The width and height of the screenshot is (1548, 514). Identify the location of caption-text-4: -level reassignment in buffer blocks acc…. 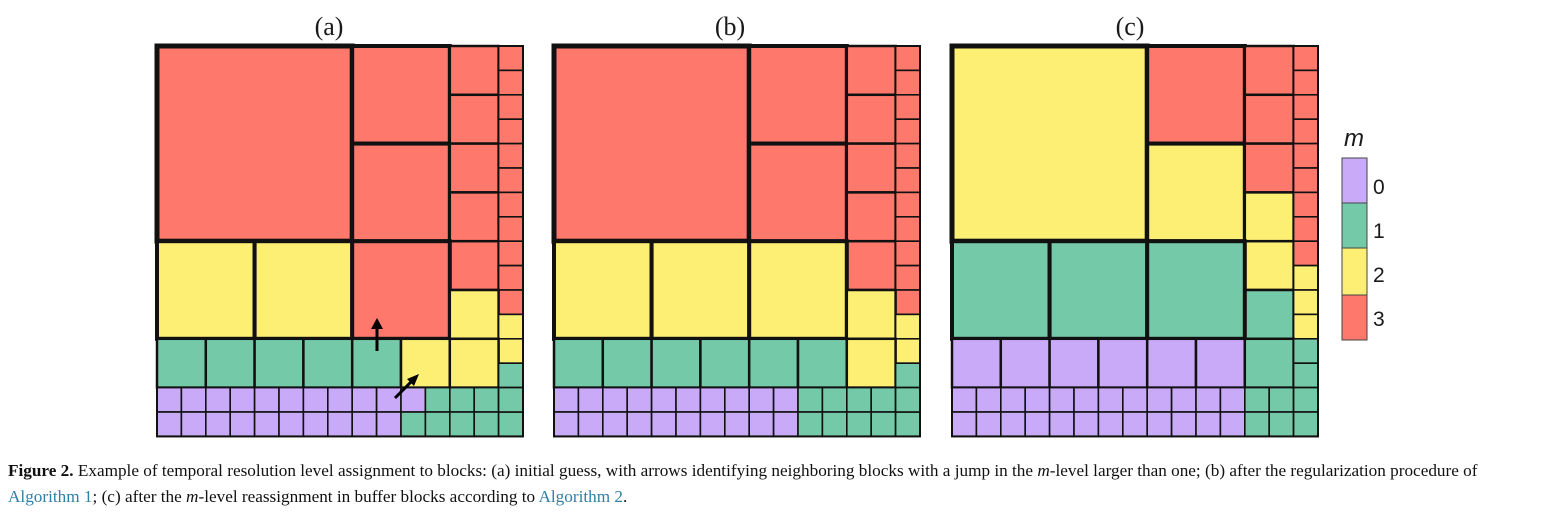
(368, 496).